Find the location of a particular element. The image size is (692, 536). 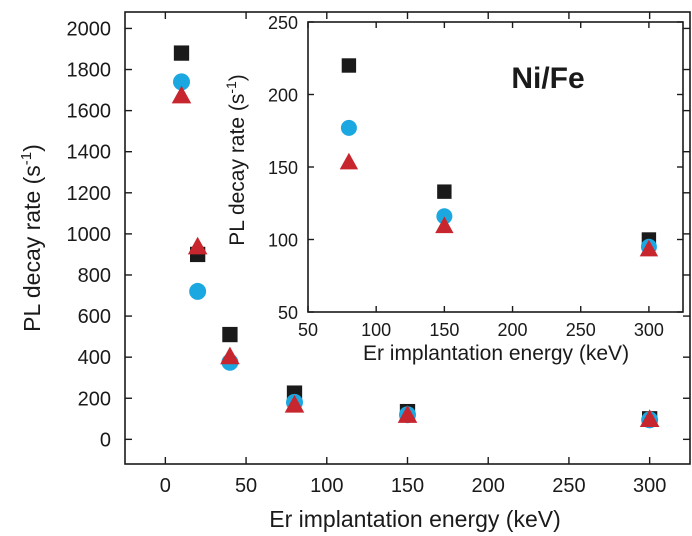

inset-x-tick-label: 200 is located at coordinates (513, 330).